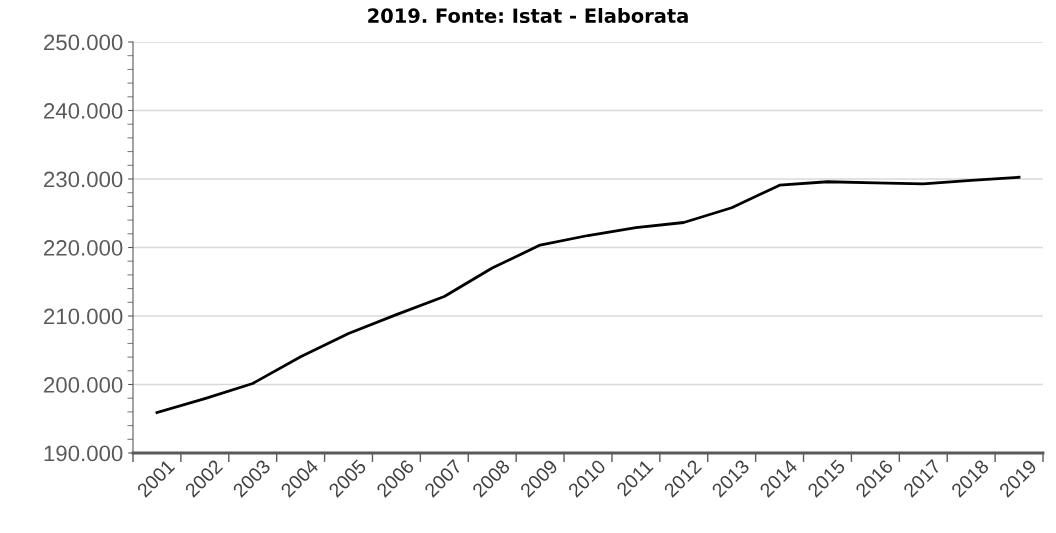 The width and height of the screenshot is (1056, 533). Describe the element at coordinates (528, 15) in the screenshot. I see `chart-title: 2019. Fonte: Istat - Elaborata` at that location.